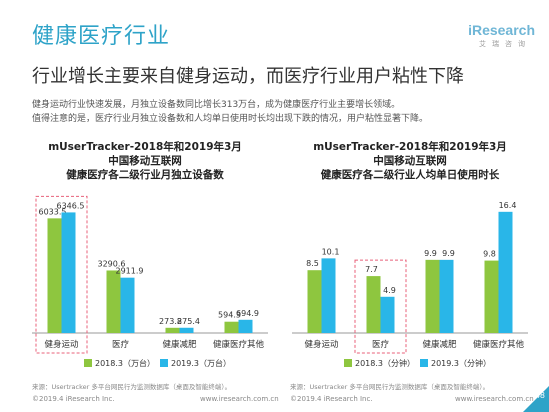 This screenshot has width=549, height=412. What do you see at coordinates (101, 36) in the screenshot?
I see `page-title: 健康医疗行业` at bounding box center [101, 36].